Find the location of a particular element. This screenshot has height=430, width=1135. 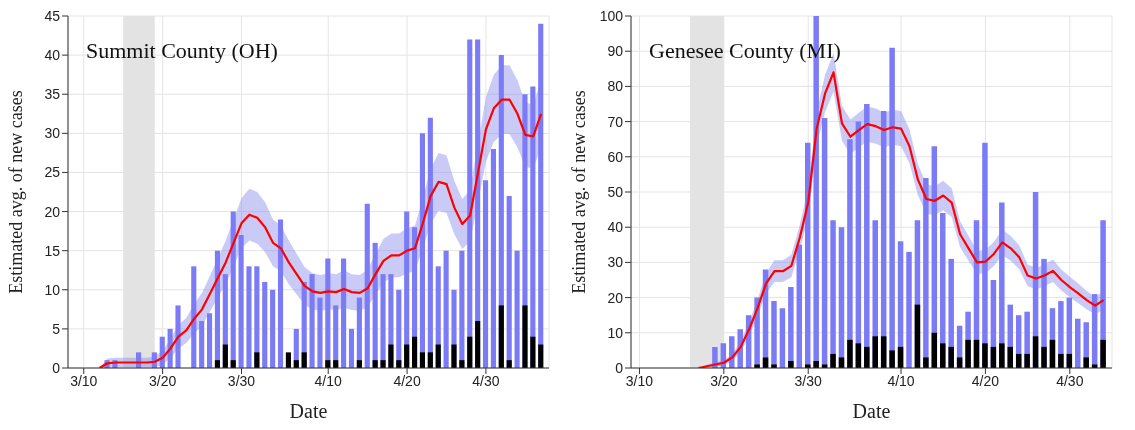

y-tick-label: 25 is located at coordinates (52, 172).